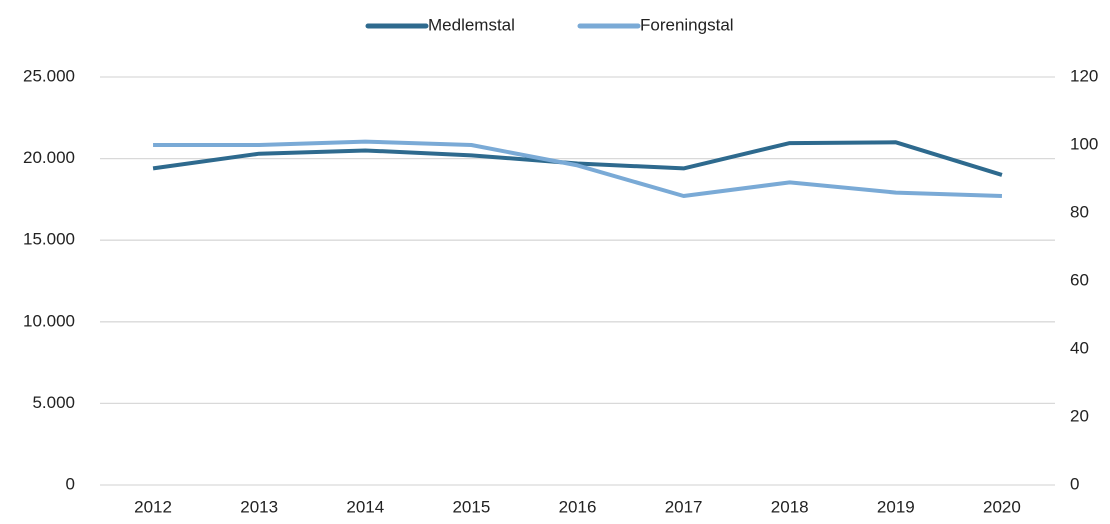 Image resolution: width=1110 pixels, height=524 pixels. I want to click on x-tick-label: 2018, so click(790, 506).